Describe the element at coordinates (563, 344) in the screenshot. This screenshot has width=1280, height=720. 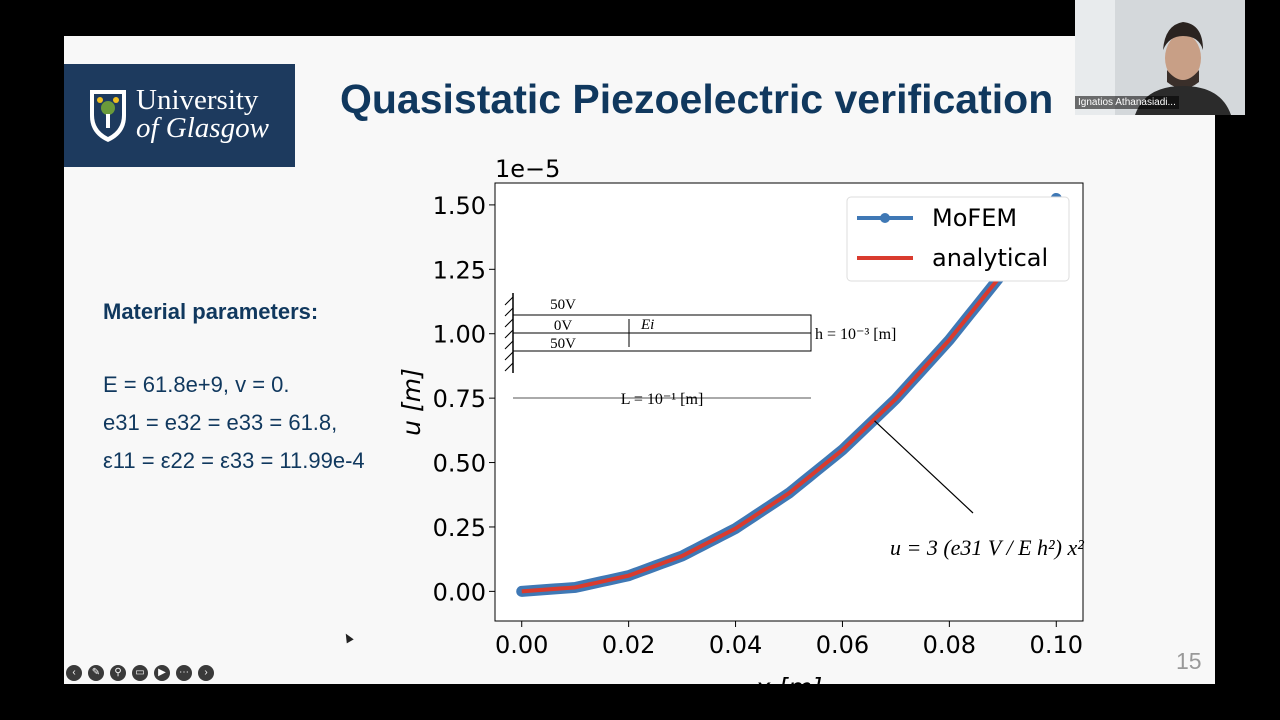
I see `inset-bottom-voltage: 50V` at that location.